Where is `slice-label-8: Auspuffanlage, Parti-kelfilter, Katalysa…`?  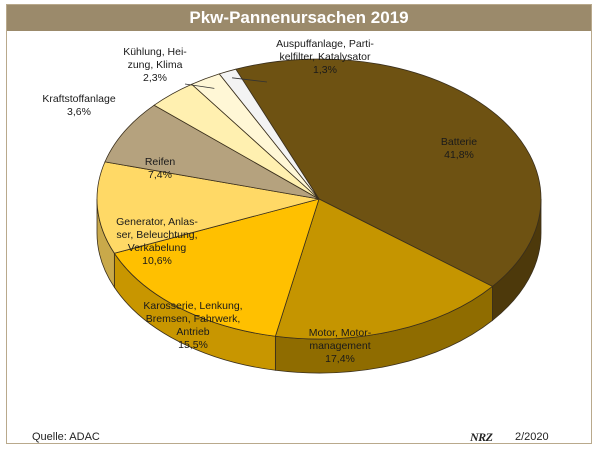
slice-label-8: Auspuffanlage, Parti-kelfilter, Katalysa… is located at coordinates (325, 57).